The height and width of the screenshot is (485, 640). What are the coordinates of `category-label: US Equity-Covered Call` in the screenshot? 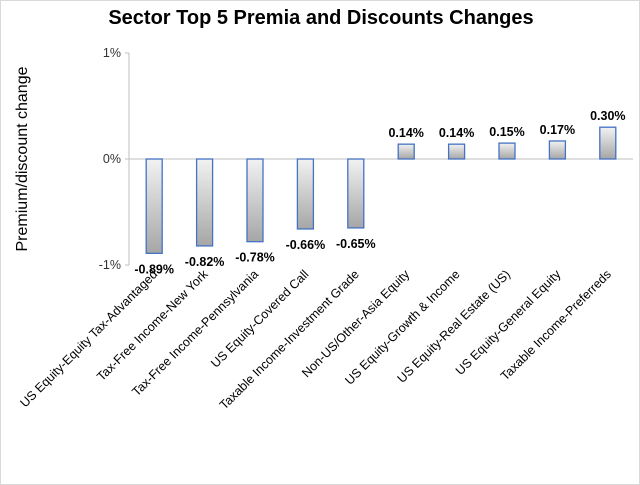 It's located at (259, 318).